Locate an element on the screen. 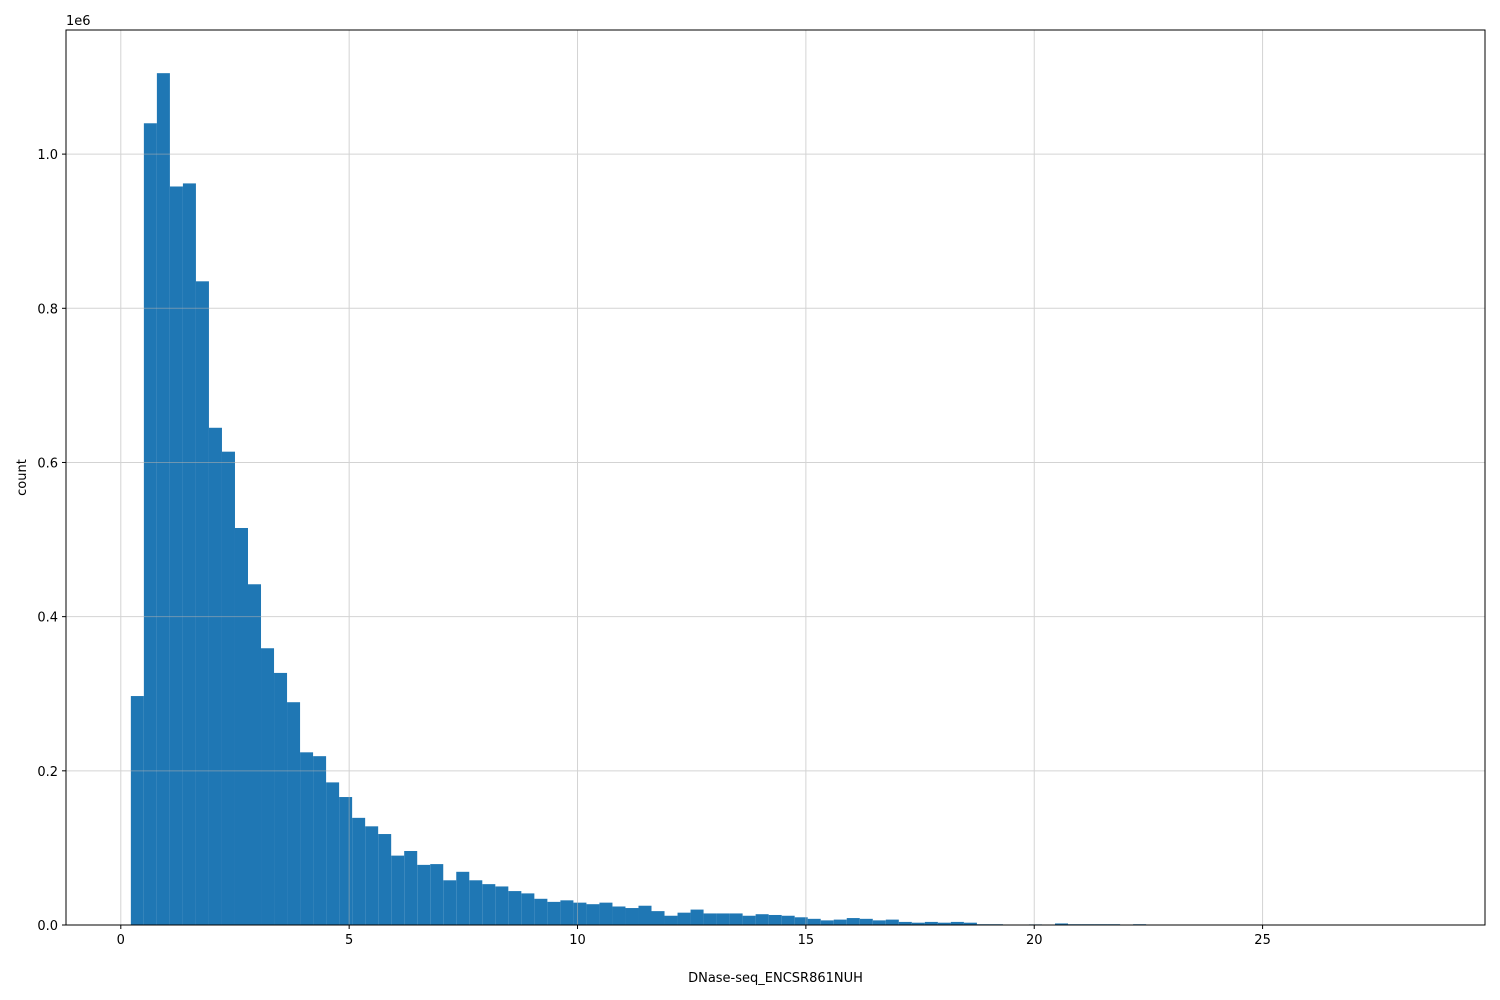 The height and width of the screenshot is (1000, 1500). x-tick-label: 25 is located at coordinates (1262, 940).